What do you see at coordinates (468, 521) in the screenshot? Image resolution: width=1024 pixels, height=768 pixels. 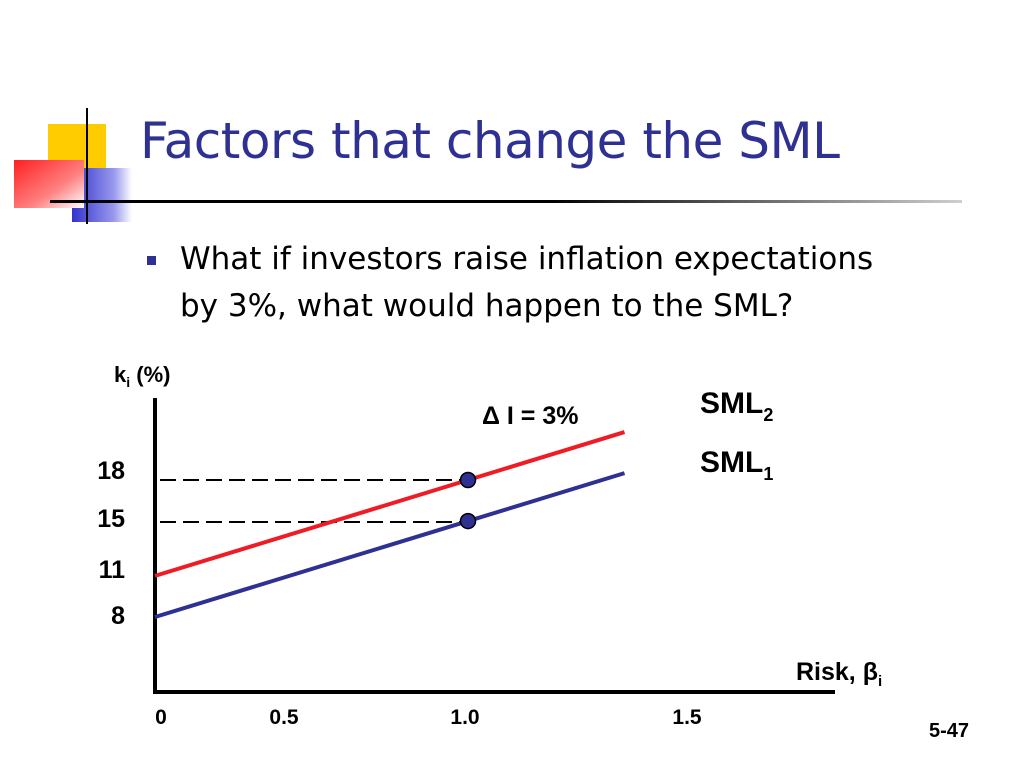 I see `point-sml1` at bounding box center [468, 521].